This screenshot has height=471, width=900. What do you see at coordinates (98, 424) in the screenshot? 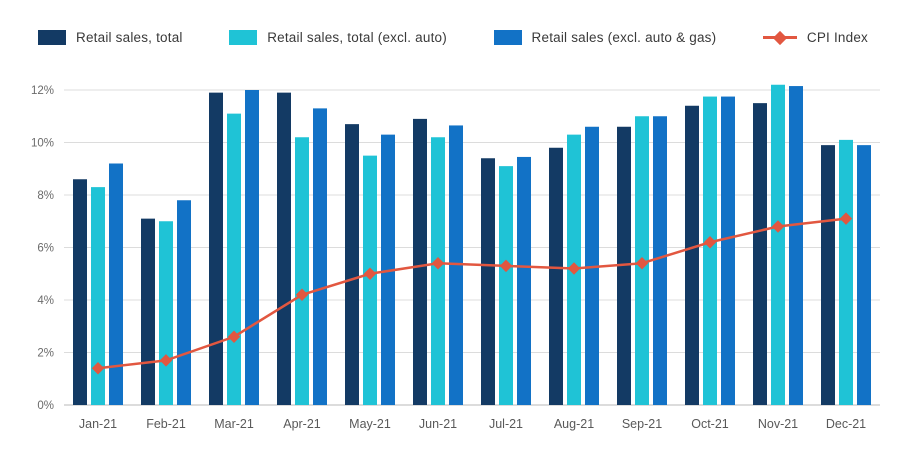
I see `x-tick-label: Jan-21` at bounding box center [98, 424].